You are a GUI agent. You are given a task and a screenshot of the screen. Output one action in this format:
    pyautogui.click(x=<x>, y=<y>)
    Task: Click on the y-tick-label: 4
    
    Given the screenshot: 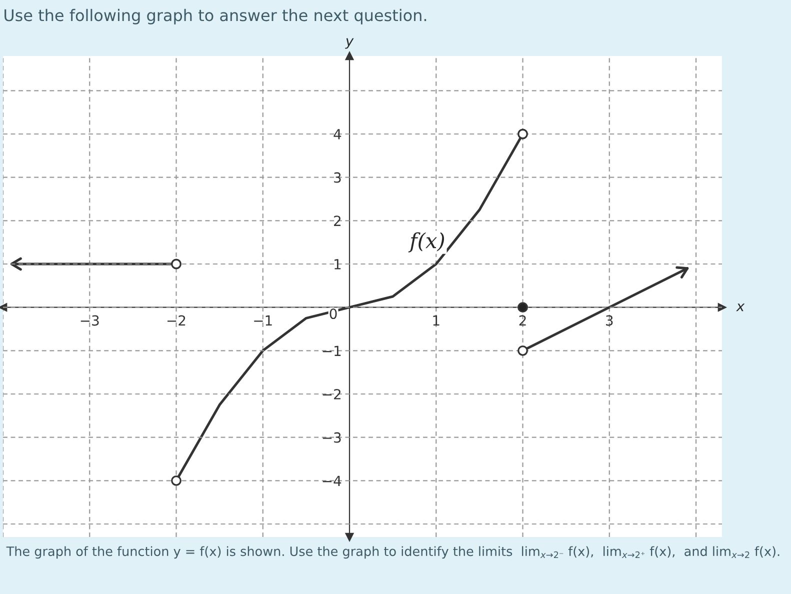 What is the action you would take?
    pyautogui.click(x=338, y=134)
    